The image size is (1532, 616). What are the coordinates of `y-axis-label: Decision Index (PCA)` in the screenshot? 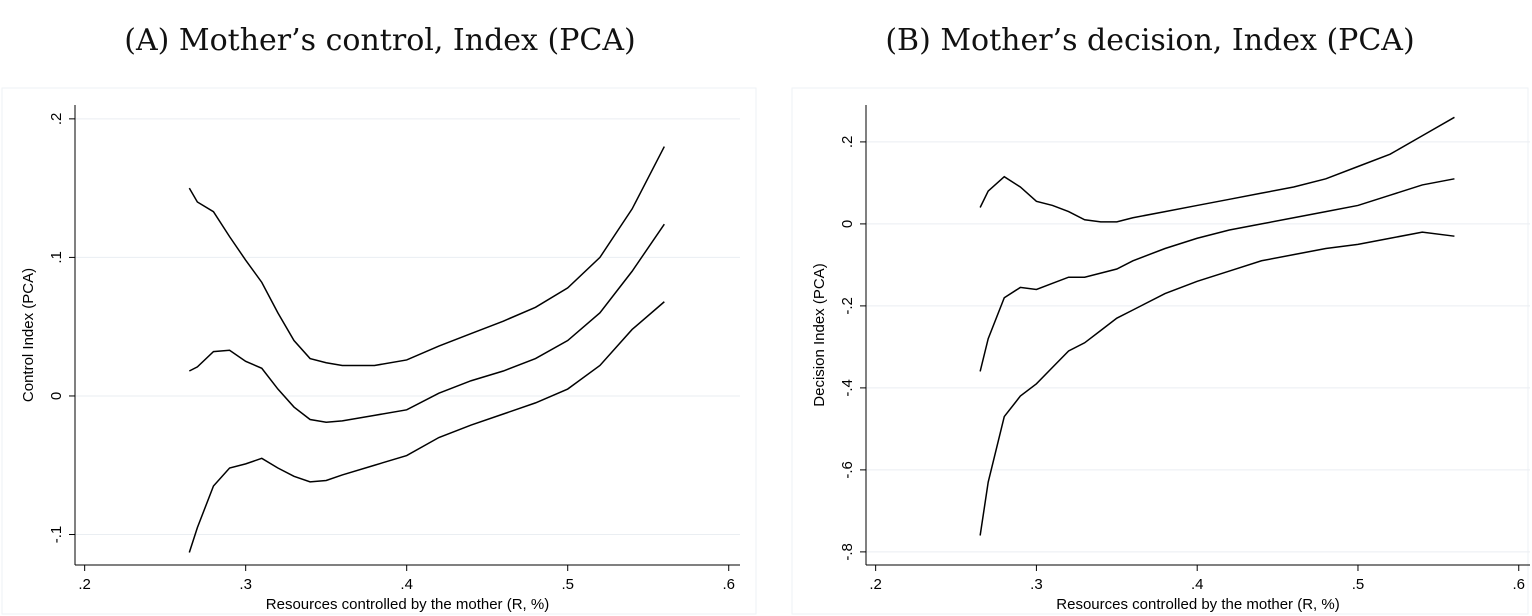 It's located at (819, 334).